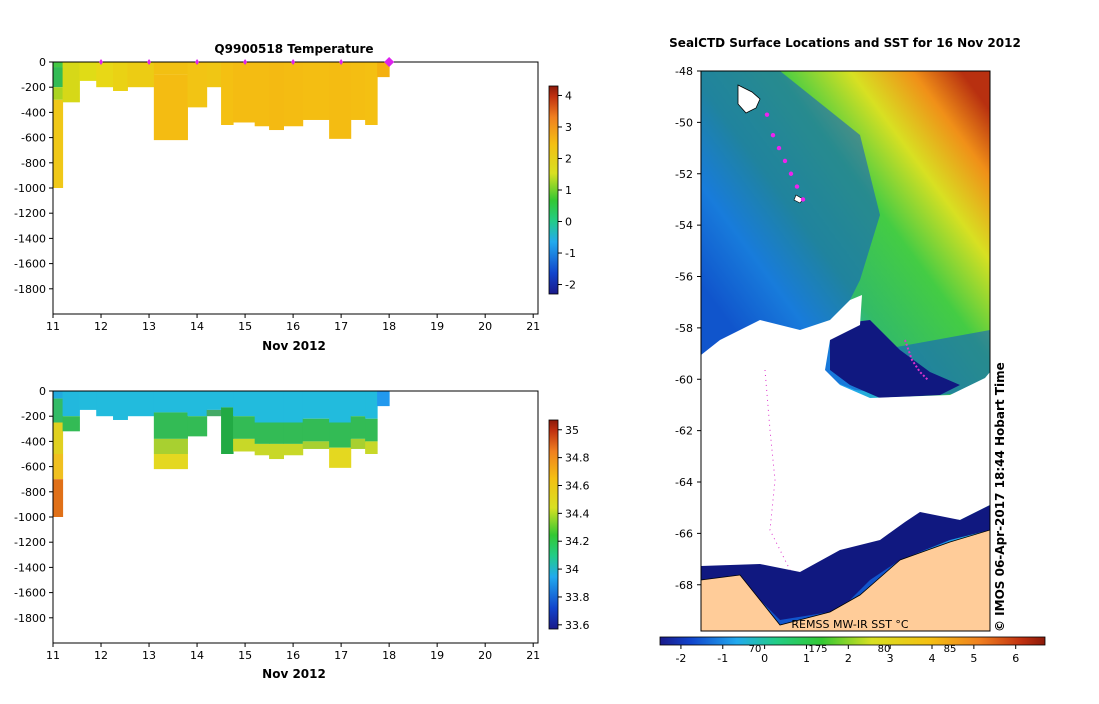  What do you see at coordinates (341, 326) in the screenshot?
I see `p1-xtick-label-6: 17` at bounding box center [341, 326].